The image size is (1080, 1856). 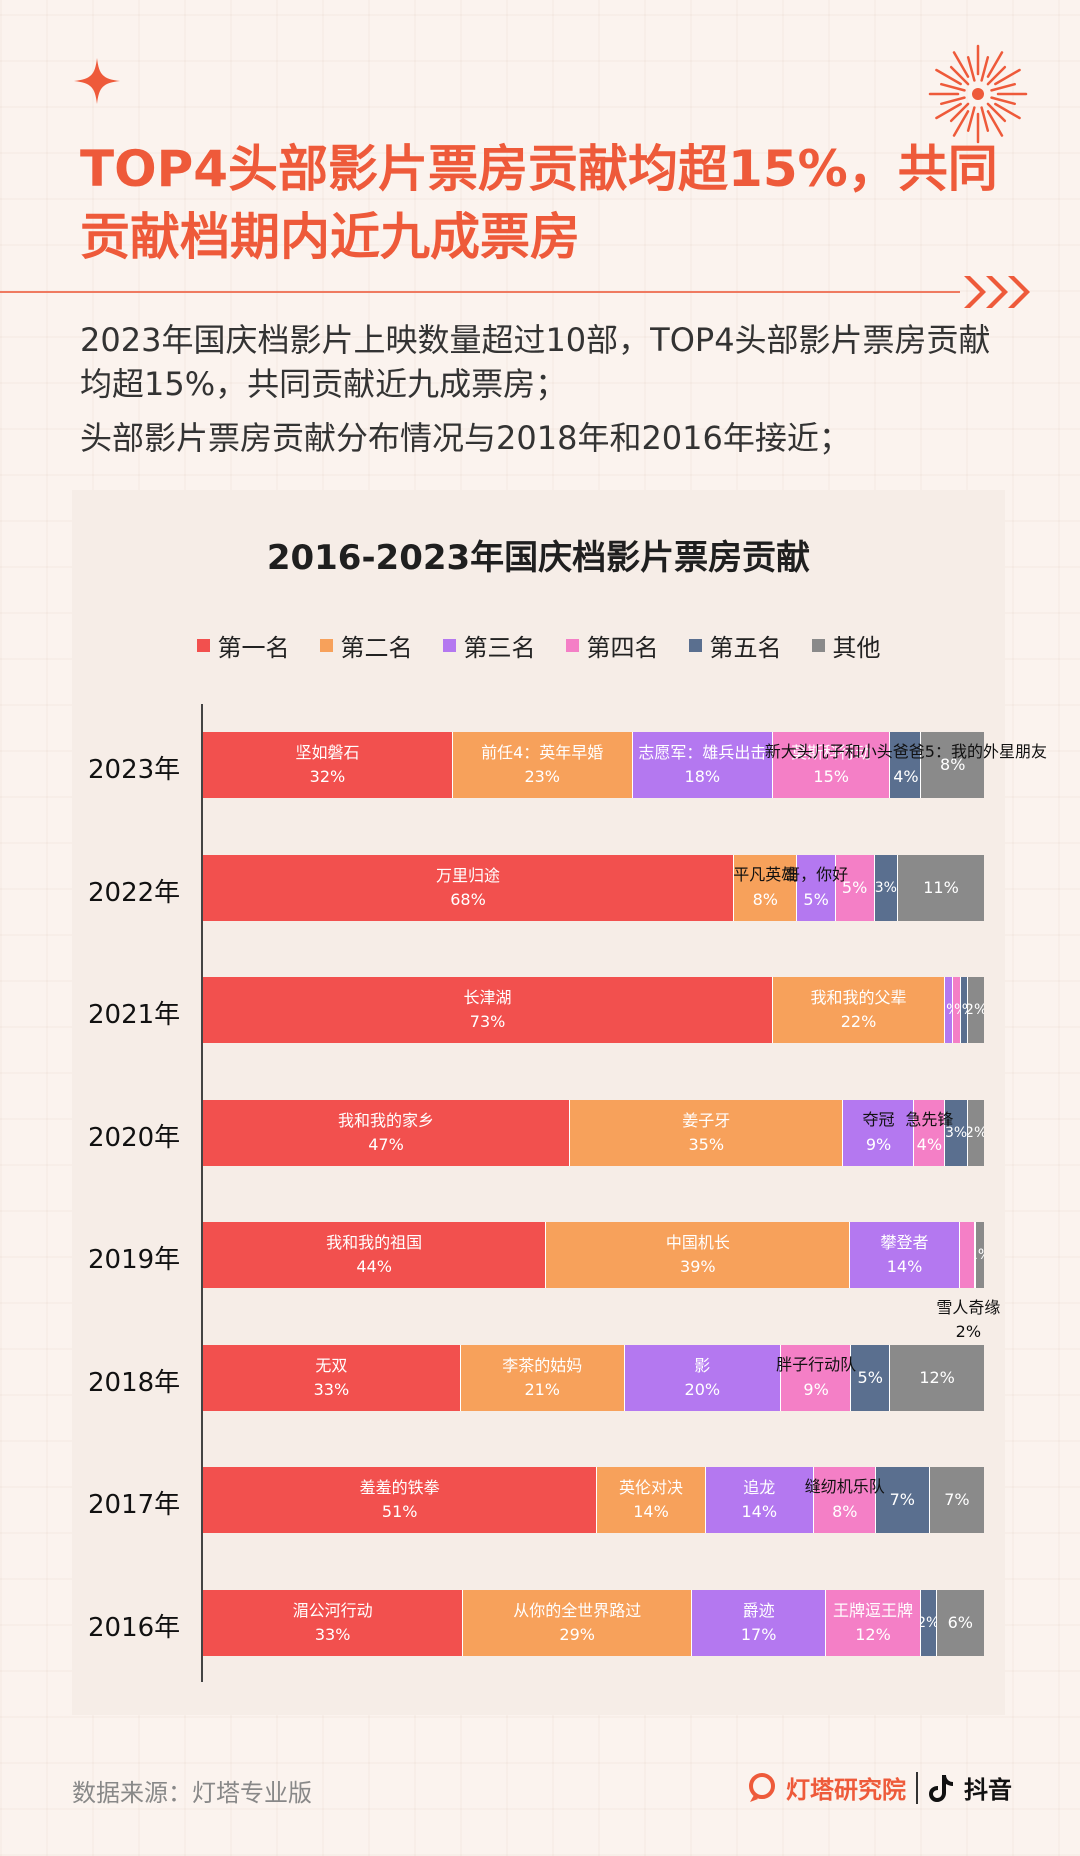 I want to click on legend-item-other: 其他, so click(x=846, y=645).